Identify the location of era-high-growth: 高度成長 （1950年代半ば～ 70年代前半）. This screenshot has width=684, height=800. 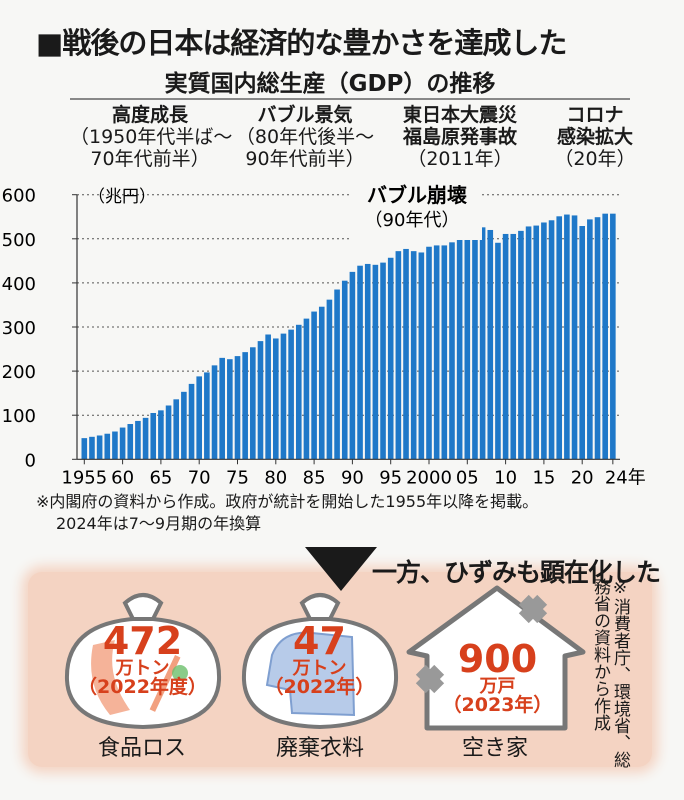
(151, 137).